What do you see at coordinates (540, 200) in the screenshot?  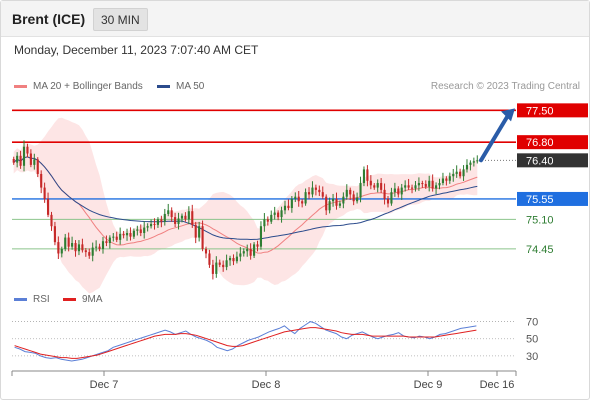 I see `pivot-label-0: 75.55` at bounding box center [540, 200].